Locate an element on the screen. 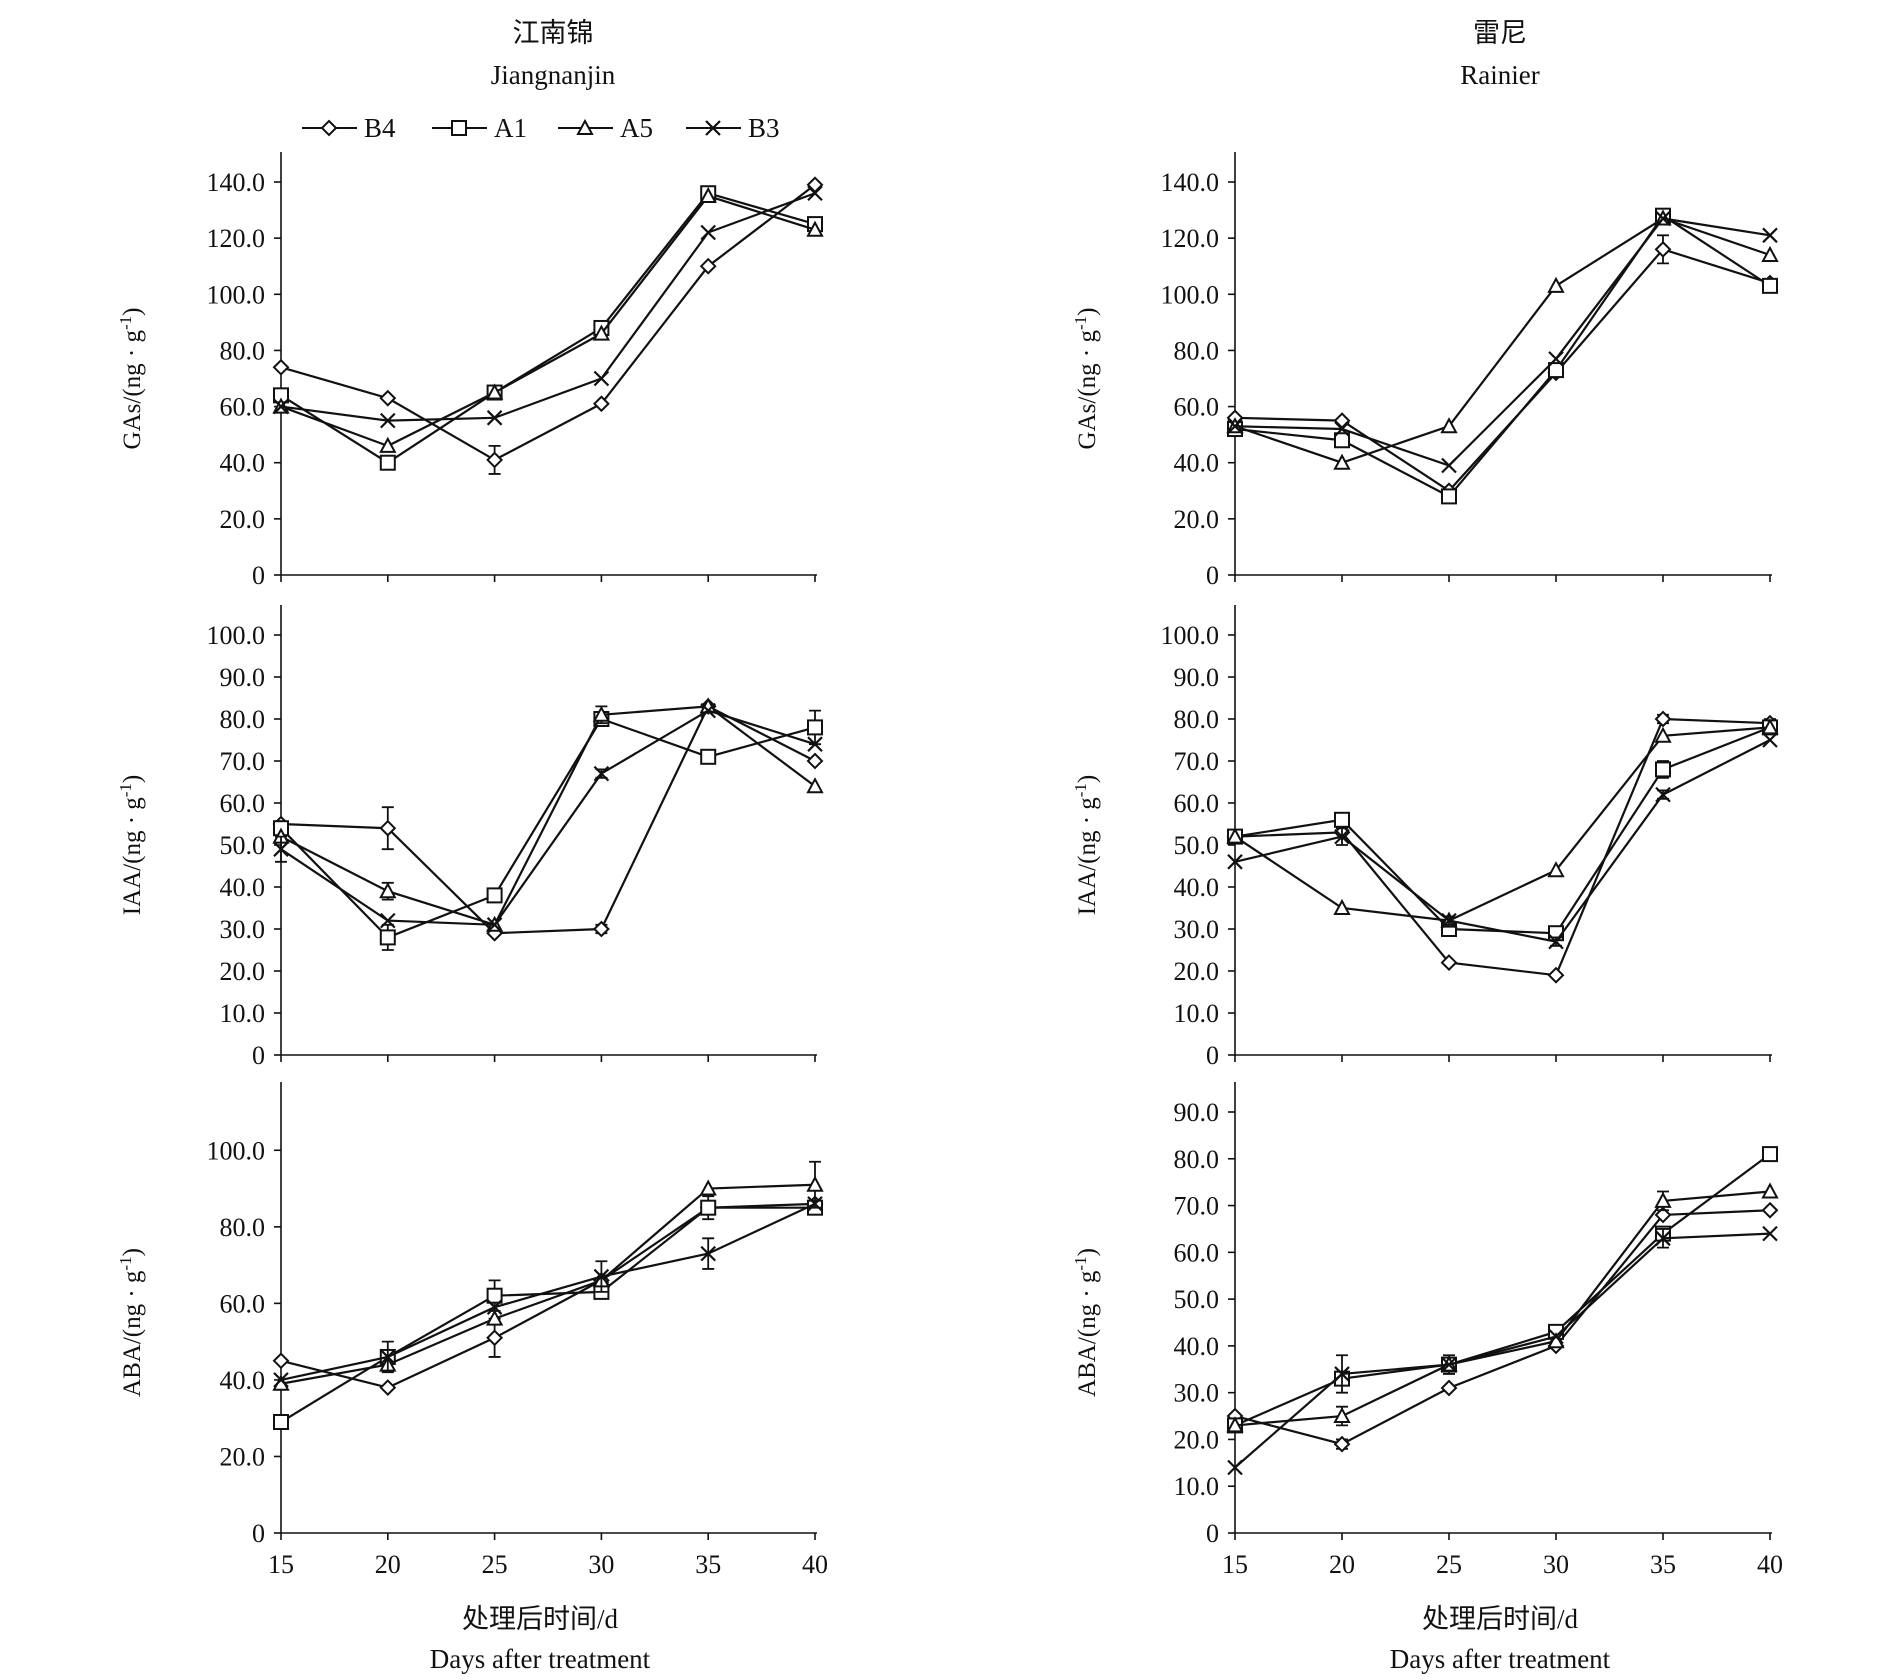 Image resolution: width=1890 pixels, height=1680 pixels. legend-label-B4: B4 is located at coordinates (380, 128).